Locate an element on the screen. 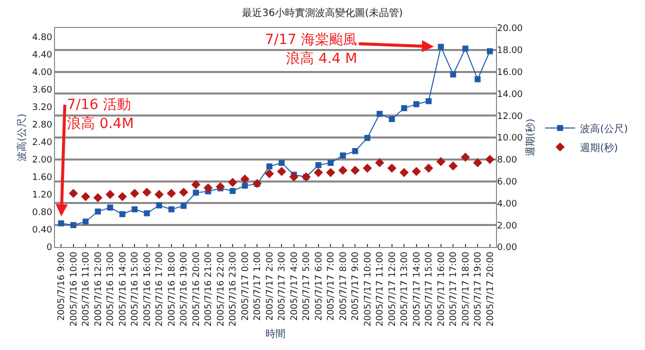 The image size is (645, 350). x-tick-label: 2005/7/17 11:00 is located at coordinates (381, 289).